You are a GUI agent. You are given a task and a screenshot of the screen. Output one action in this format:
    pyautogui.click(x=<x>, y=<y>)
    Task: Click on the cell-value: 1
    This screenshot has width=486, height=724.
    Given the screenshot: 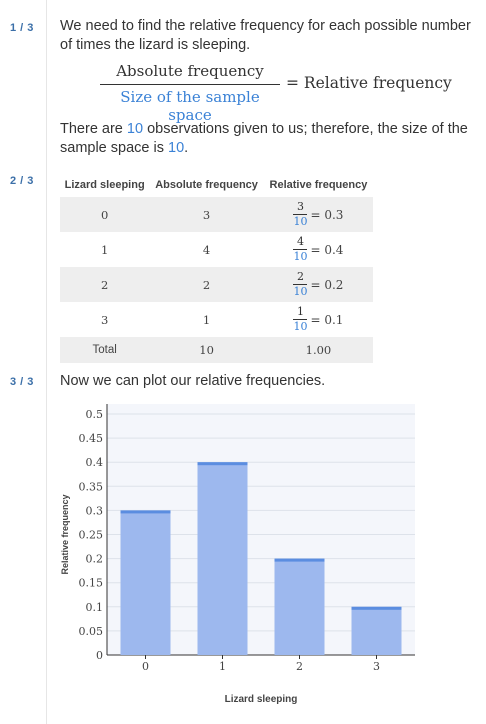 What is the action you would take?
    pyautogui.click(x=104, y=249)
    